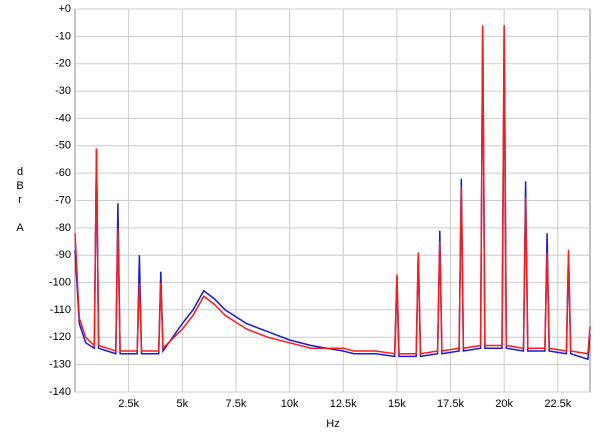 The width and height of the screenshot is (600, 438). Describe the element at coordinates (20, 201) in the screenshot. I see `y-axis-label: dBr A` at that location.